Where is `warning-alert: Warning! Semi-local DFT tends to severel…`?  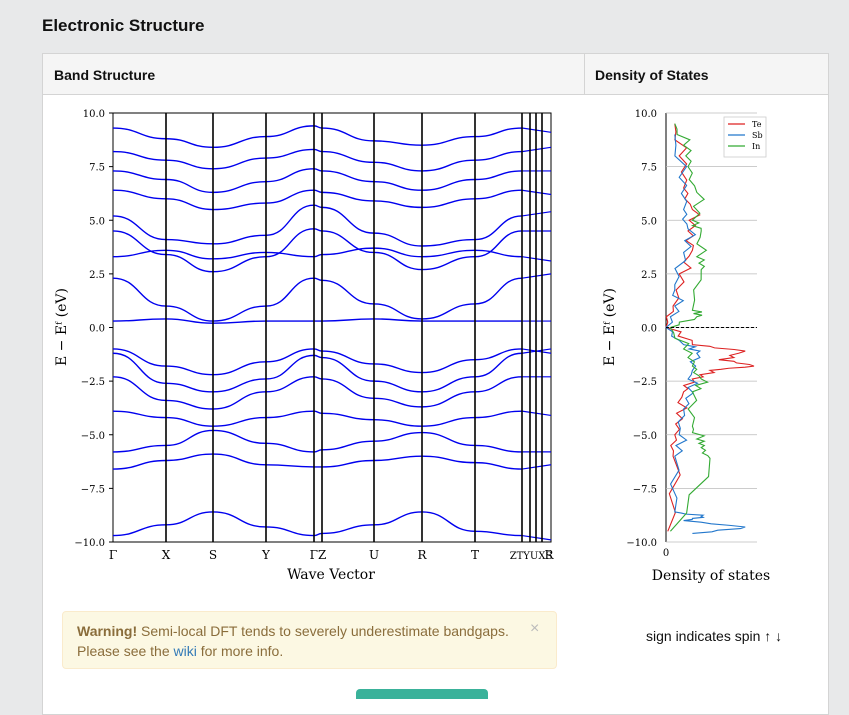 warning-alert: Warning! Semi-local DFT tends to severel… is located at coordinates (309, 640).